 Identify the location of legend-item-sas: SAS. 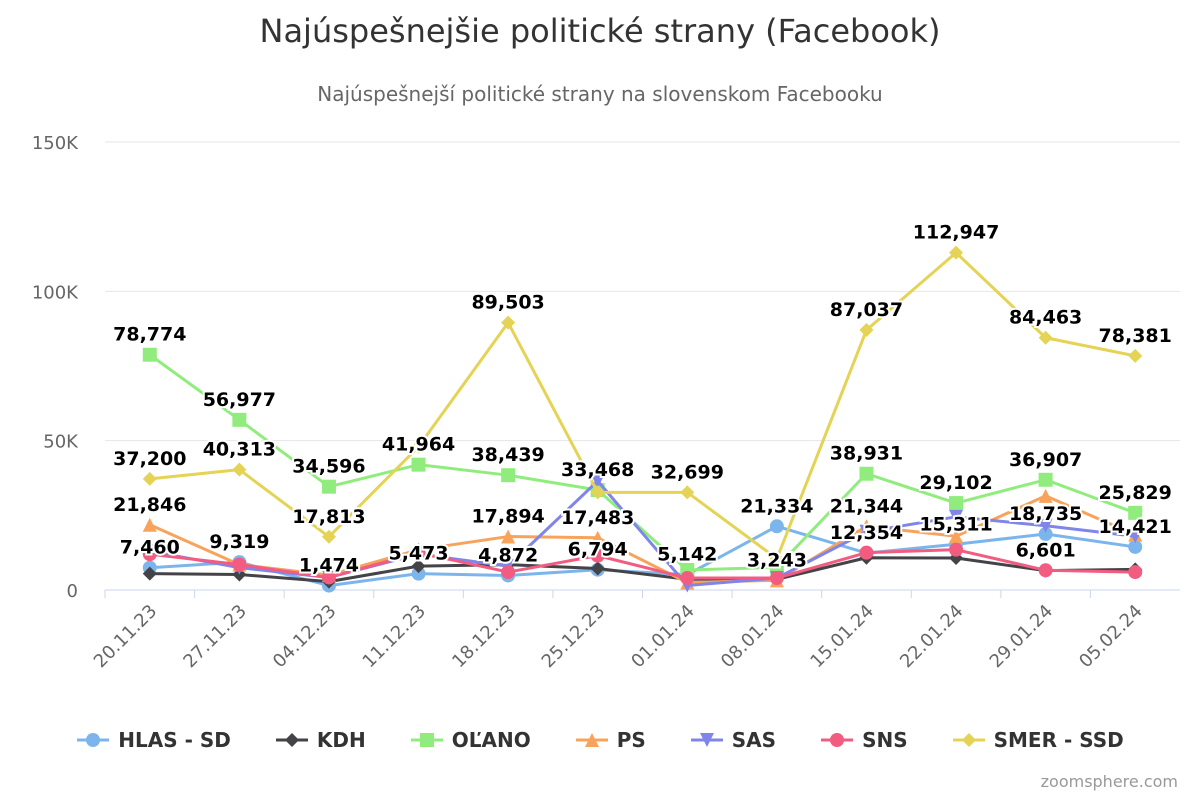
(733, 740).